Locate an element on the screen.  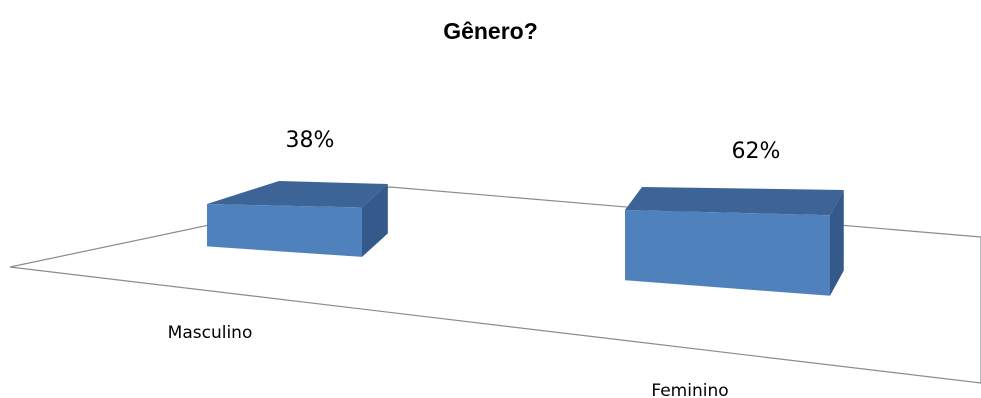
data-labels-group: 38% 62% is located at coordinates (533, 146).